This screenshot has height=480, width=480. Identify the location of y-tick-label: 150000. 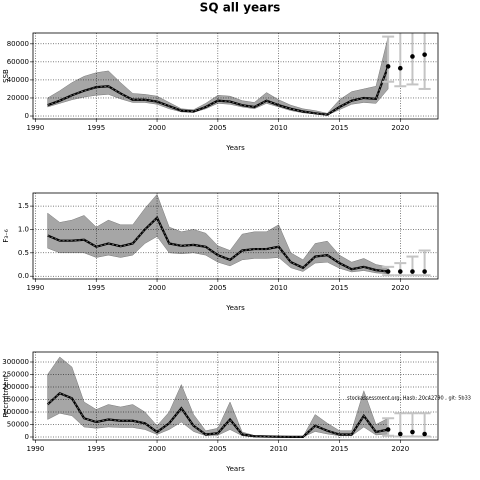
(15, 400).